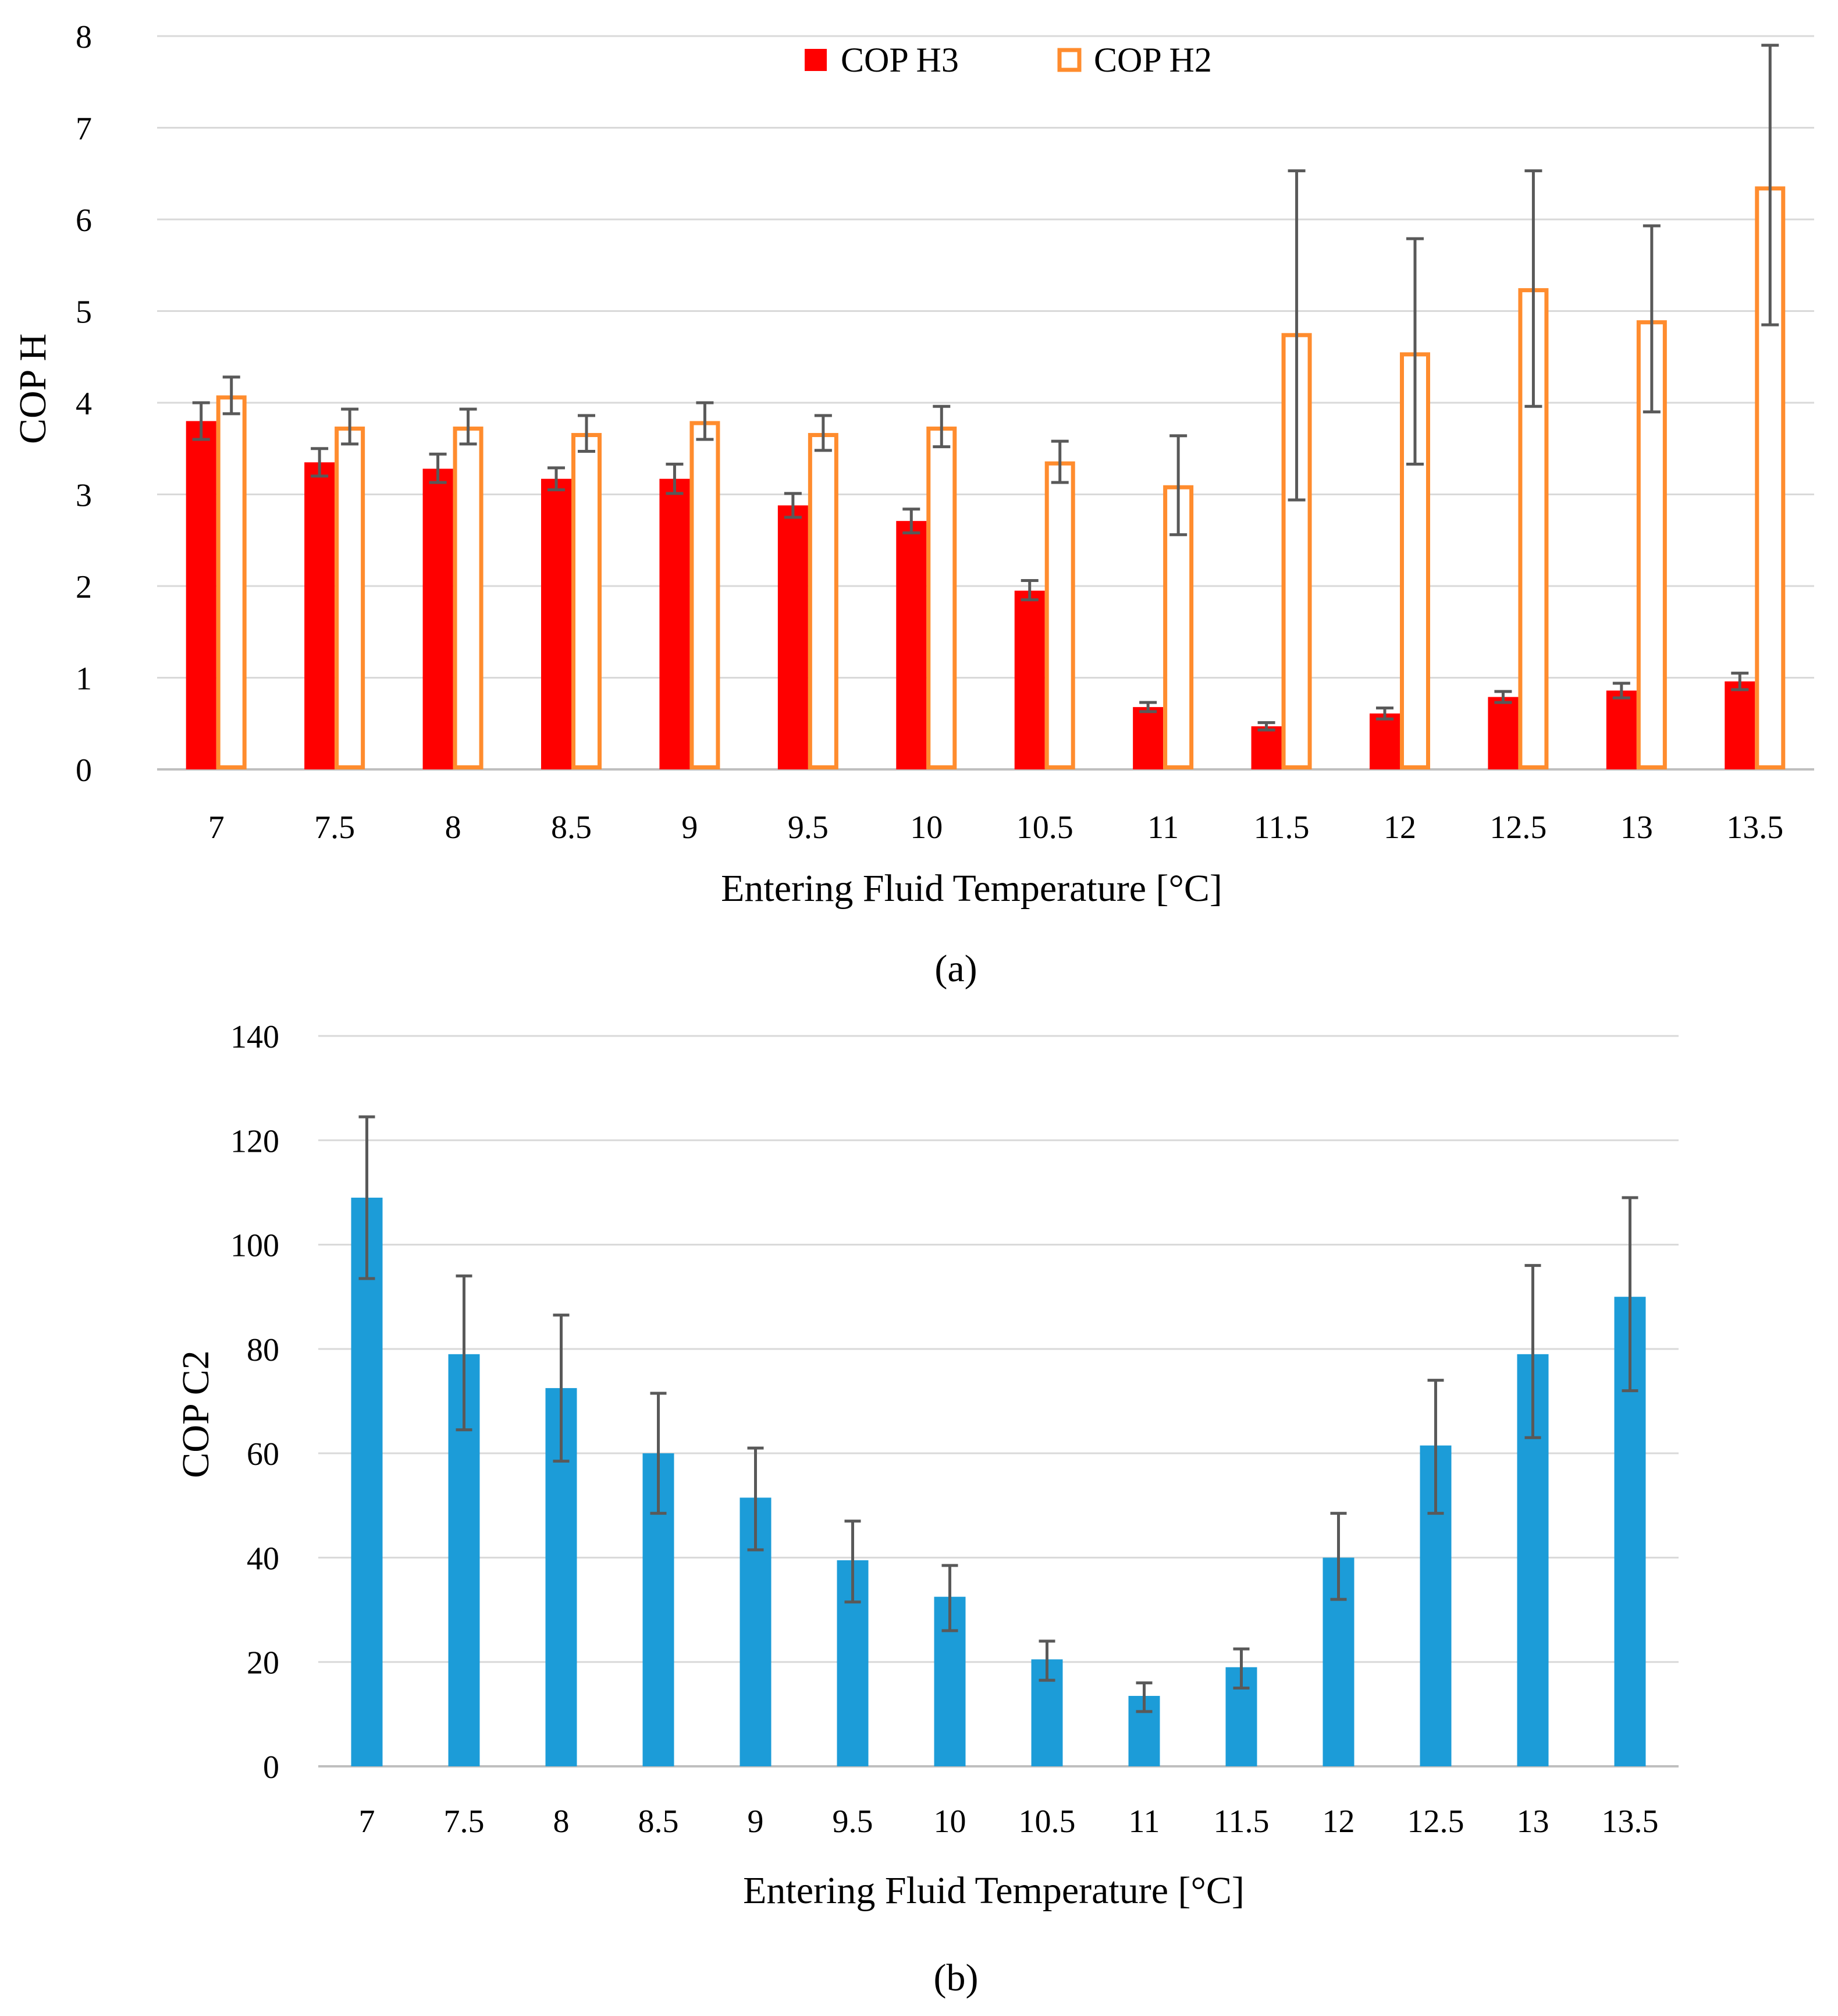 The height and width of the screenshot is (2016, 1838). Describe the element at coordinates (84, 404) in the screenshot. I see `y-tick-label-4: 4` at that location.